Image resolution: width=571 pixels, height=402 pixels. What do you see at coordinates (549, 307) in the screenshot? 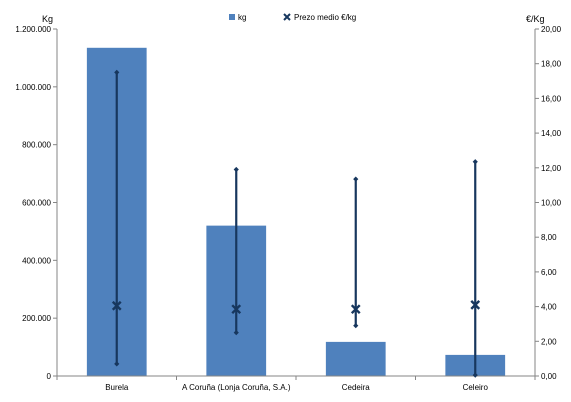
I see `right-tick-label-2: 4,00` at bounding box center [549, 307].